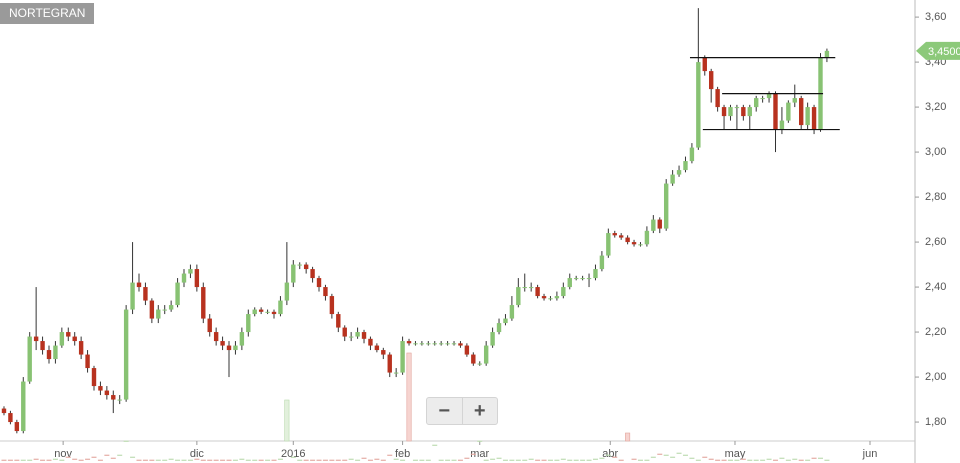  What do you see at coordinates (444, 411) in the screenshot?
I see `zoom-out-button: −` at bounding box center [444, 411].